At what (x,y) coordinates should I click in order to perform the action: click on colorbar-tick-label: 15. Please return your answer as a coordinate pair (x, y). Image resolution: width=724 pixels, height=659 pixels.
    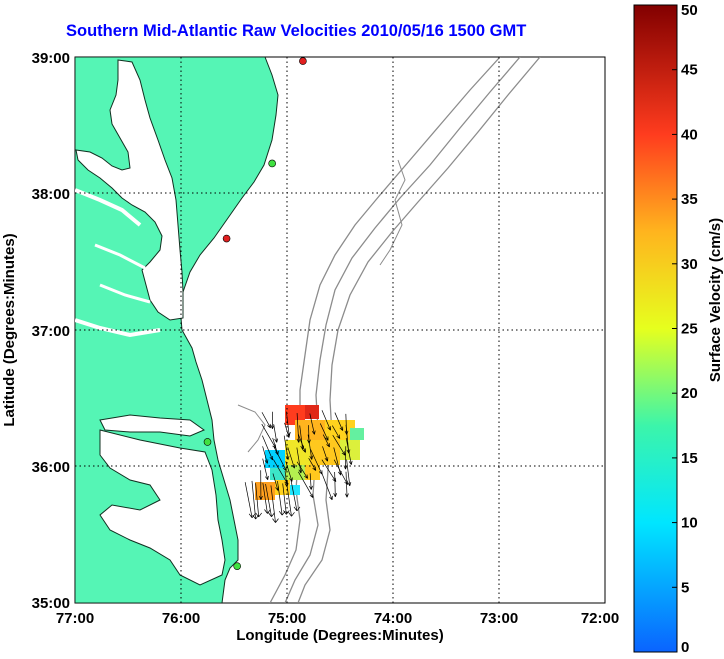
    Looking at the image, I should click on (689, 458).